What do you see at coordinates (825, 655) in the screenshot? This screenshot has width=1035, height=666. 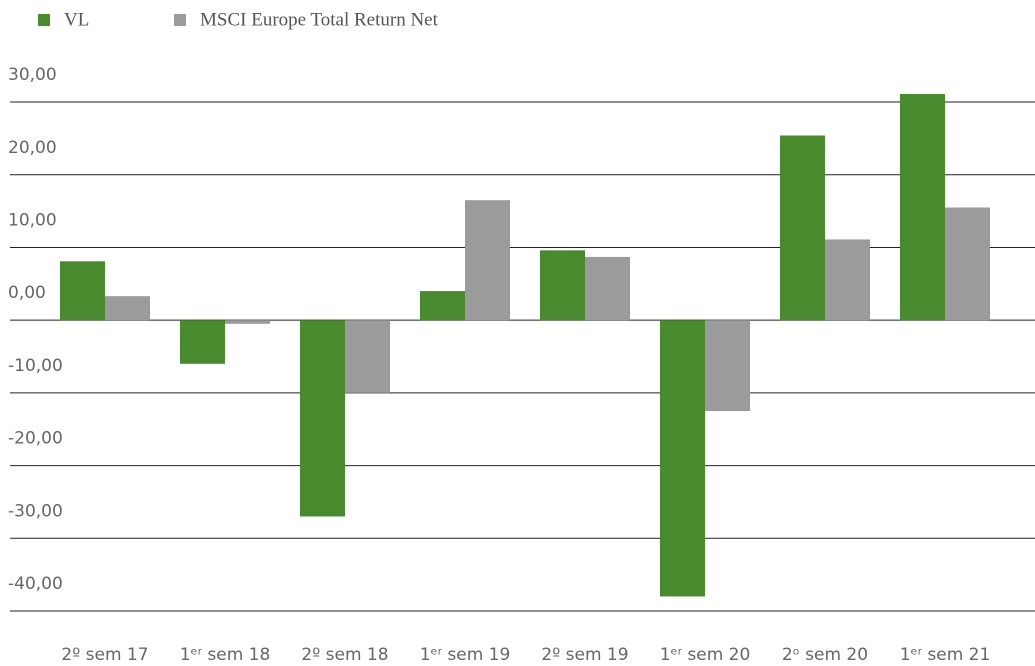 I see `x-tick-label: 2ᵒ sem 20` at bounding box center [825, 655].